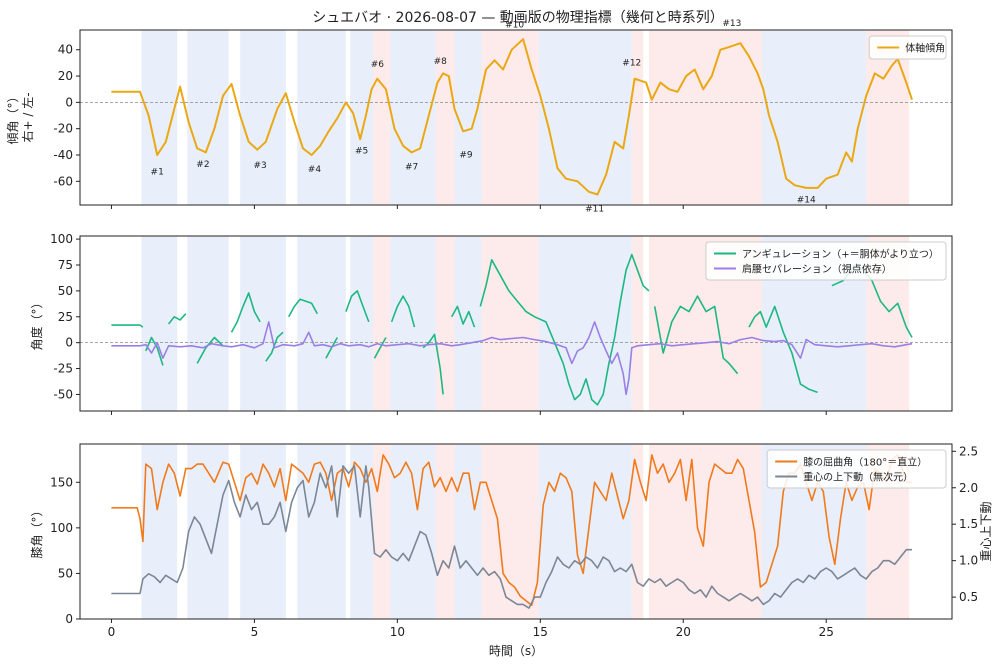 Image resolution: width=1004 pixels, height=667 pixels. What do you see at coordinates (631, 64) in the screenshot?
I see `turn-label: #12` at bounding box center [631, 64].